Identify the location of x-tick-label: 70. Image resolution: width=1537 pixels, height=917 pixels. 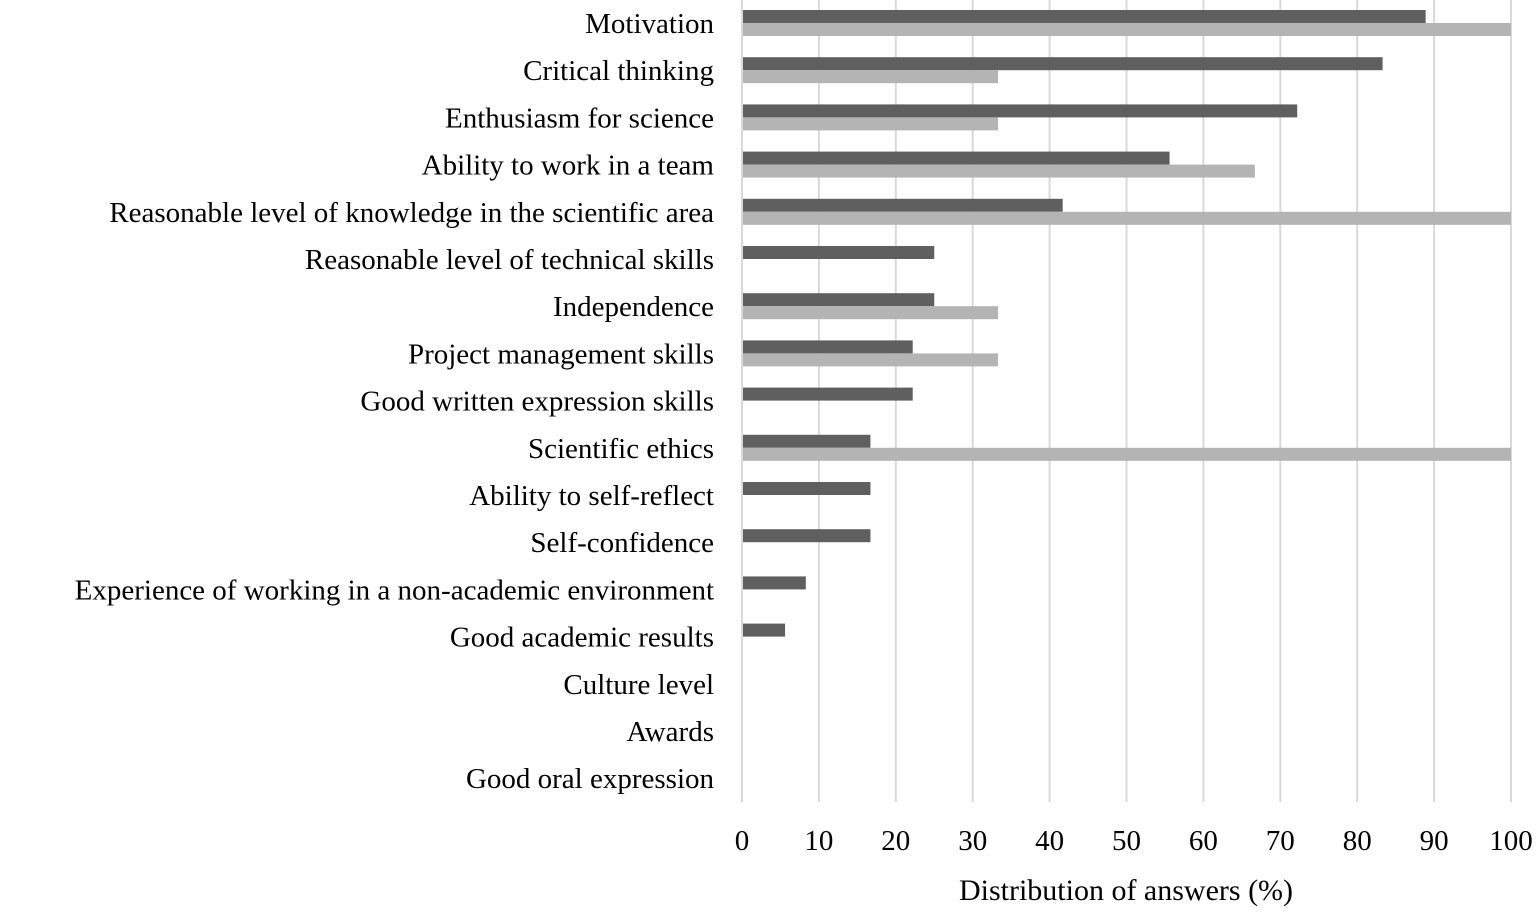
(1280, 841).